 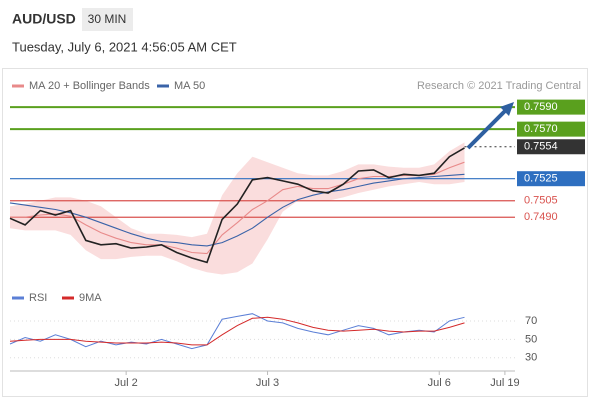 What do you see at coordinates (541, 179) in the screenshot?
I see `level-label: 0.7525` at bounding box center [541, 179].